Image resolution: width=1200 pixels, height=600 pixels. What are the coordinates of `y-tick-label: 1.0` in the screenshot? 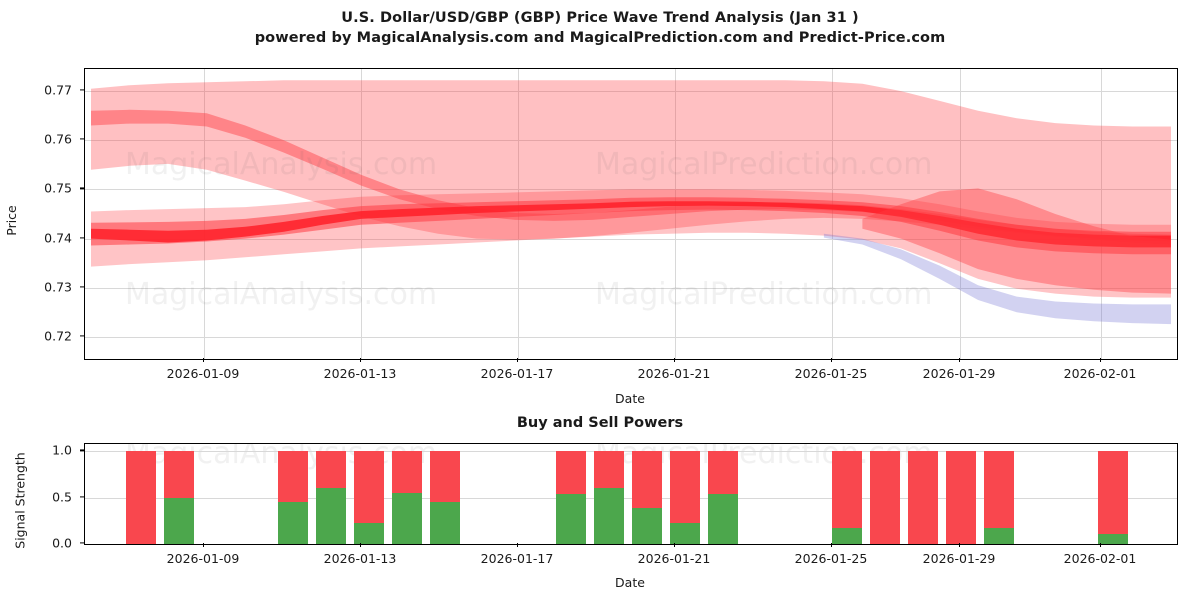 It's located at (62, 450).